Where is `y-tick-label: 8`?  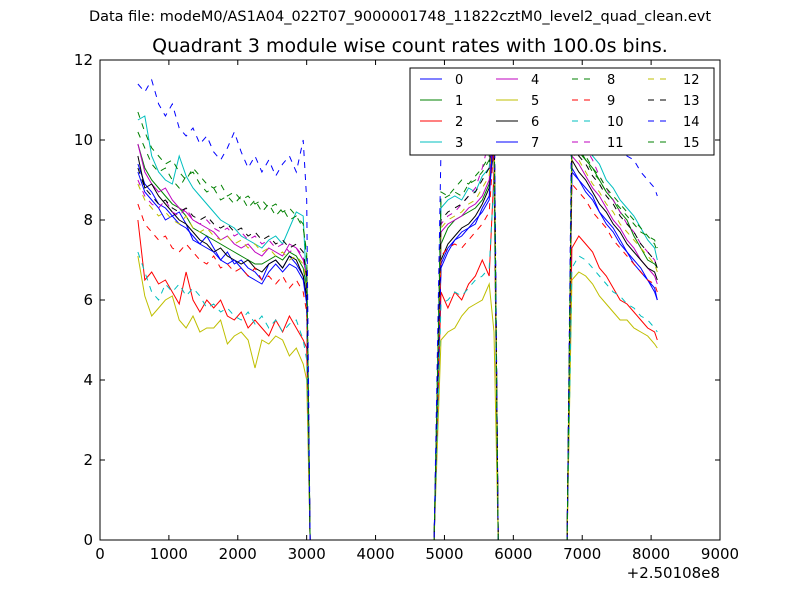
y-tick-label: 8 is located at coordinates (88, 220).